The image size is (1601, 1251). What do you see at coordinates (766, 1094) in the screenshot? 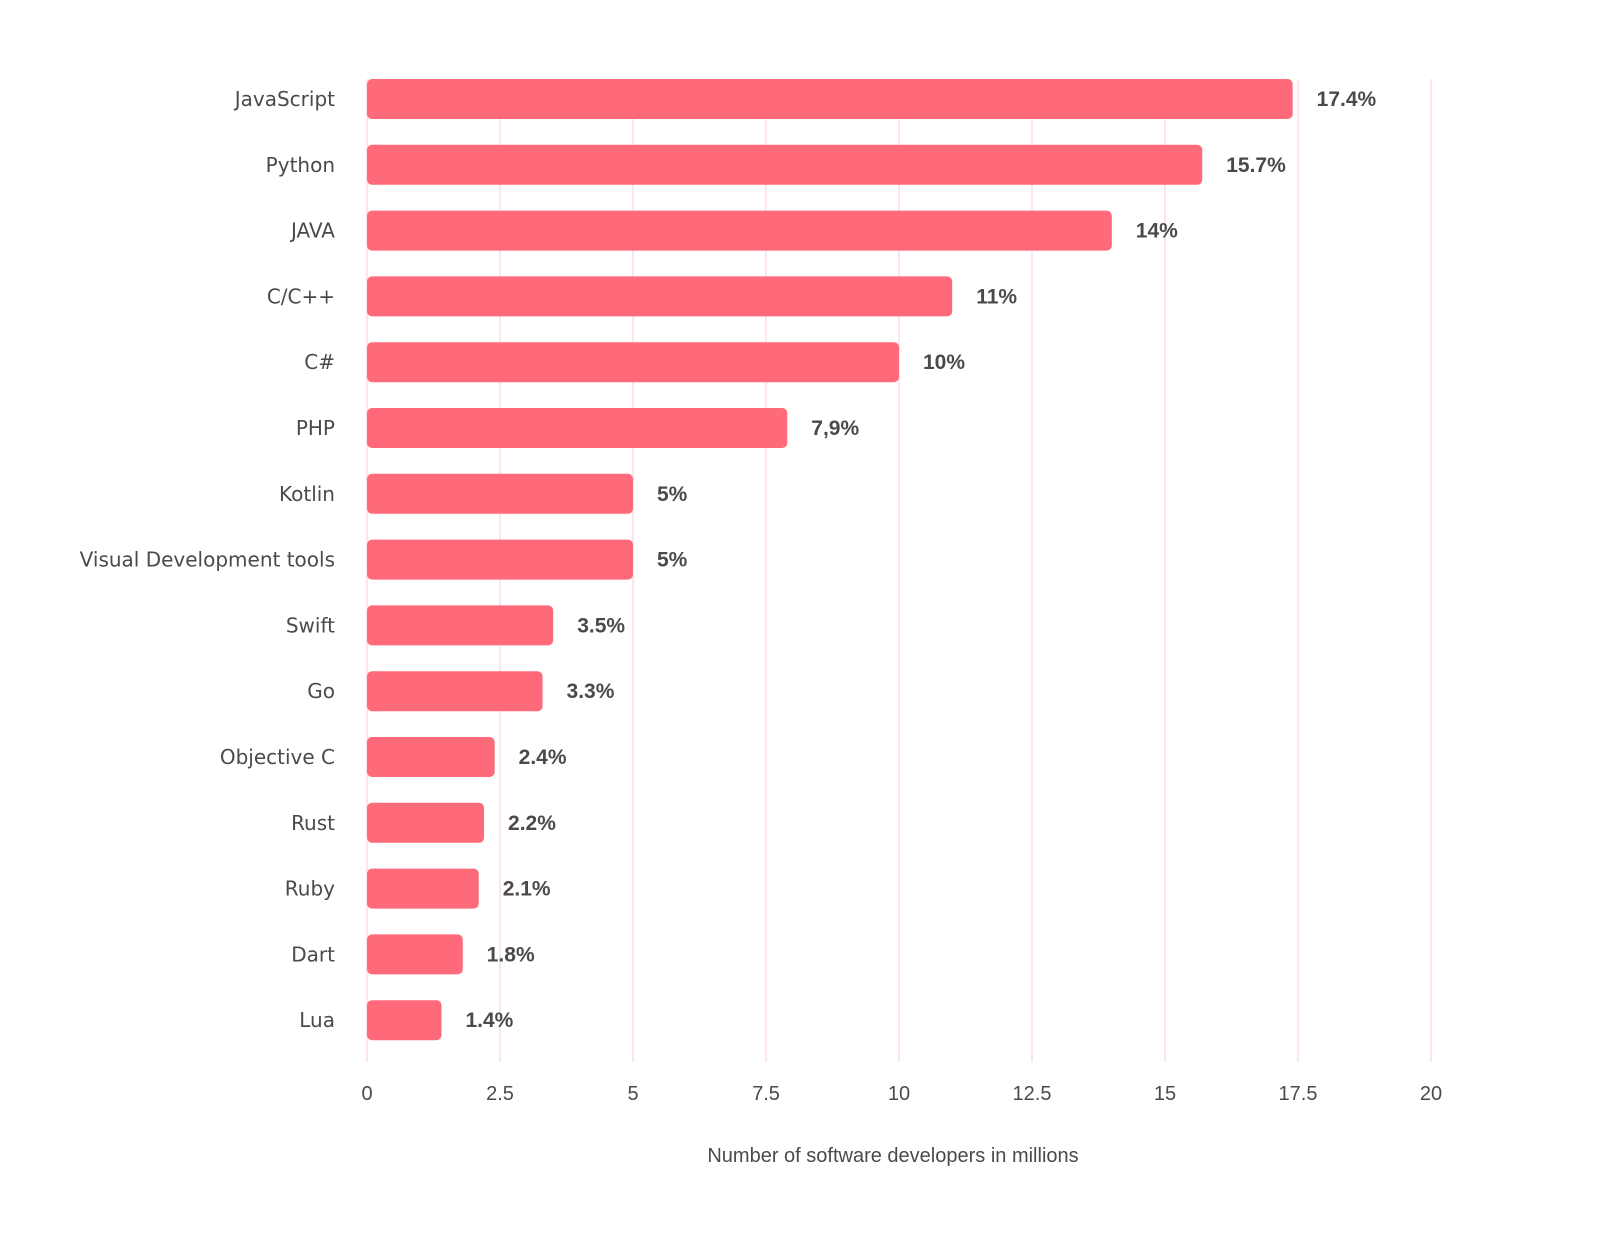
I see `x-tick-label: 7.5` at bounding box center [766, 1094].